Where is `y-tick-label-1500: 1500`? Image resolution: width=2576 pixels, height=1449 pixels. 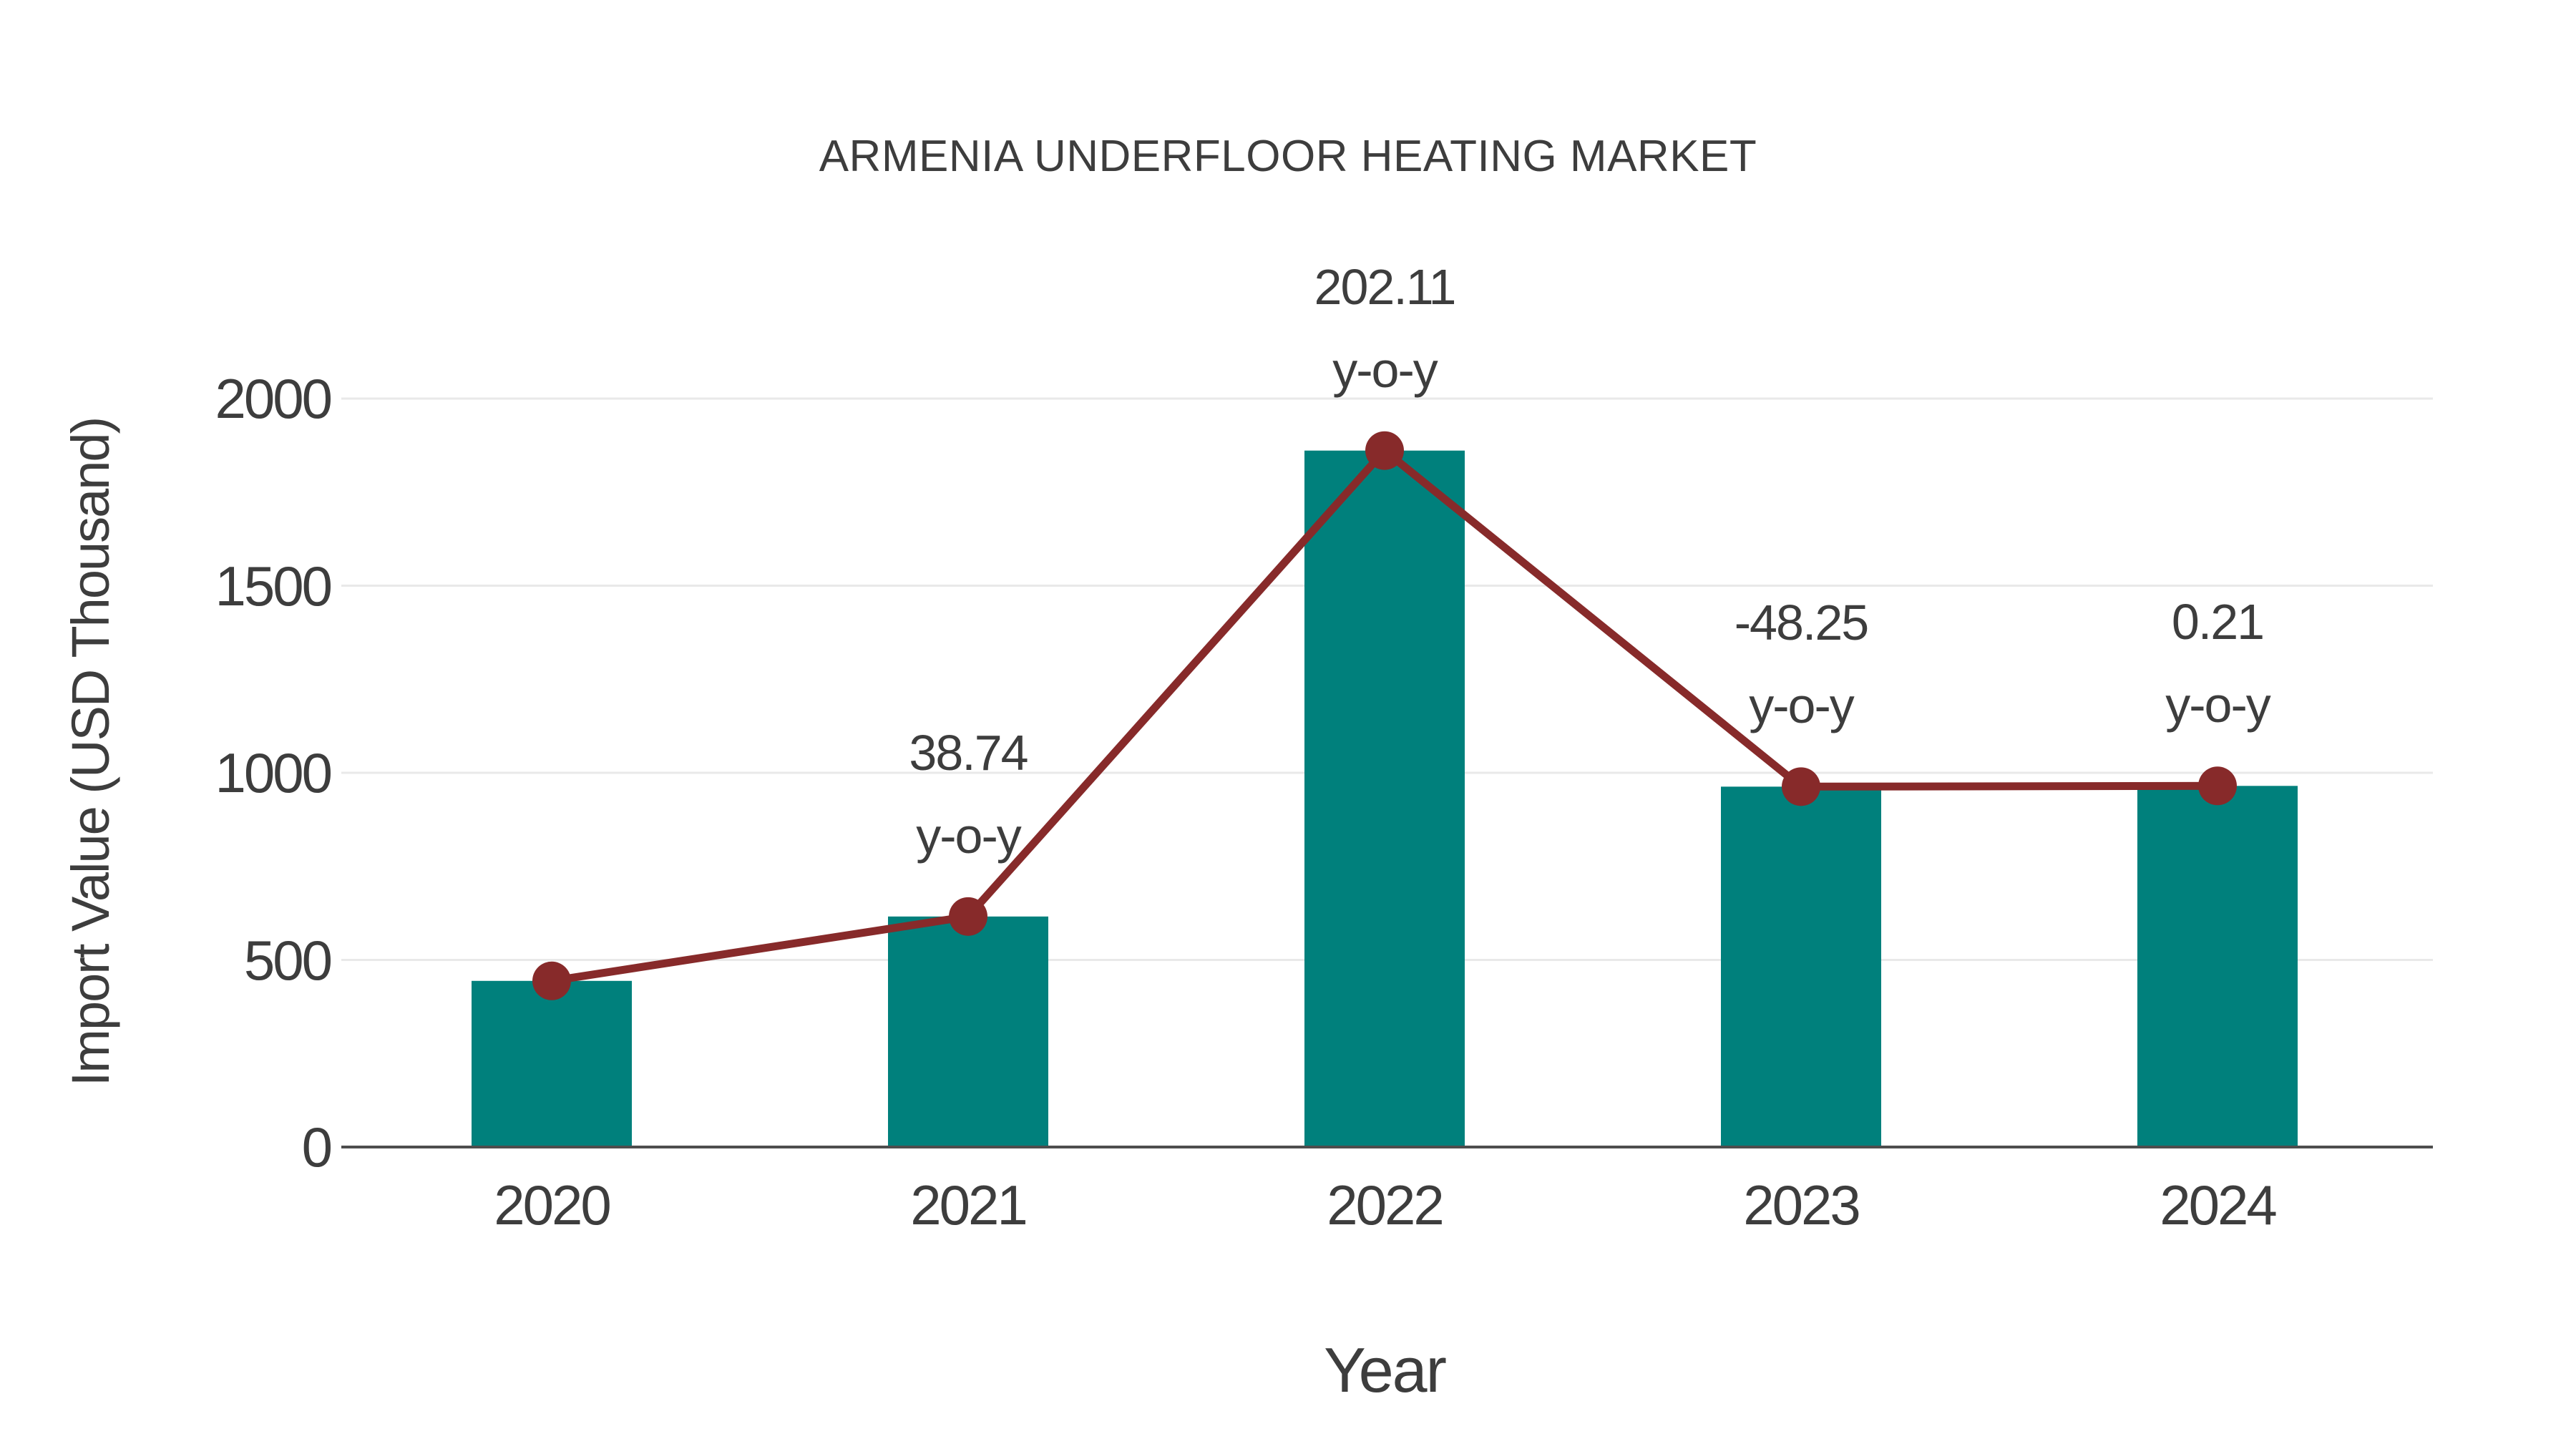 y-tick-label-1500: 1500 is located at coordinates (274, 586).